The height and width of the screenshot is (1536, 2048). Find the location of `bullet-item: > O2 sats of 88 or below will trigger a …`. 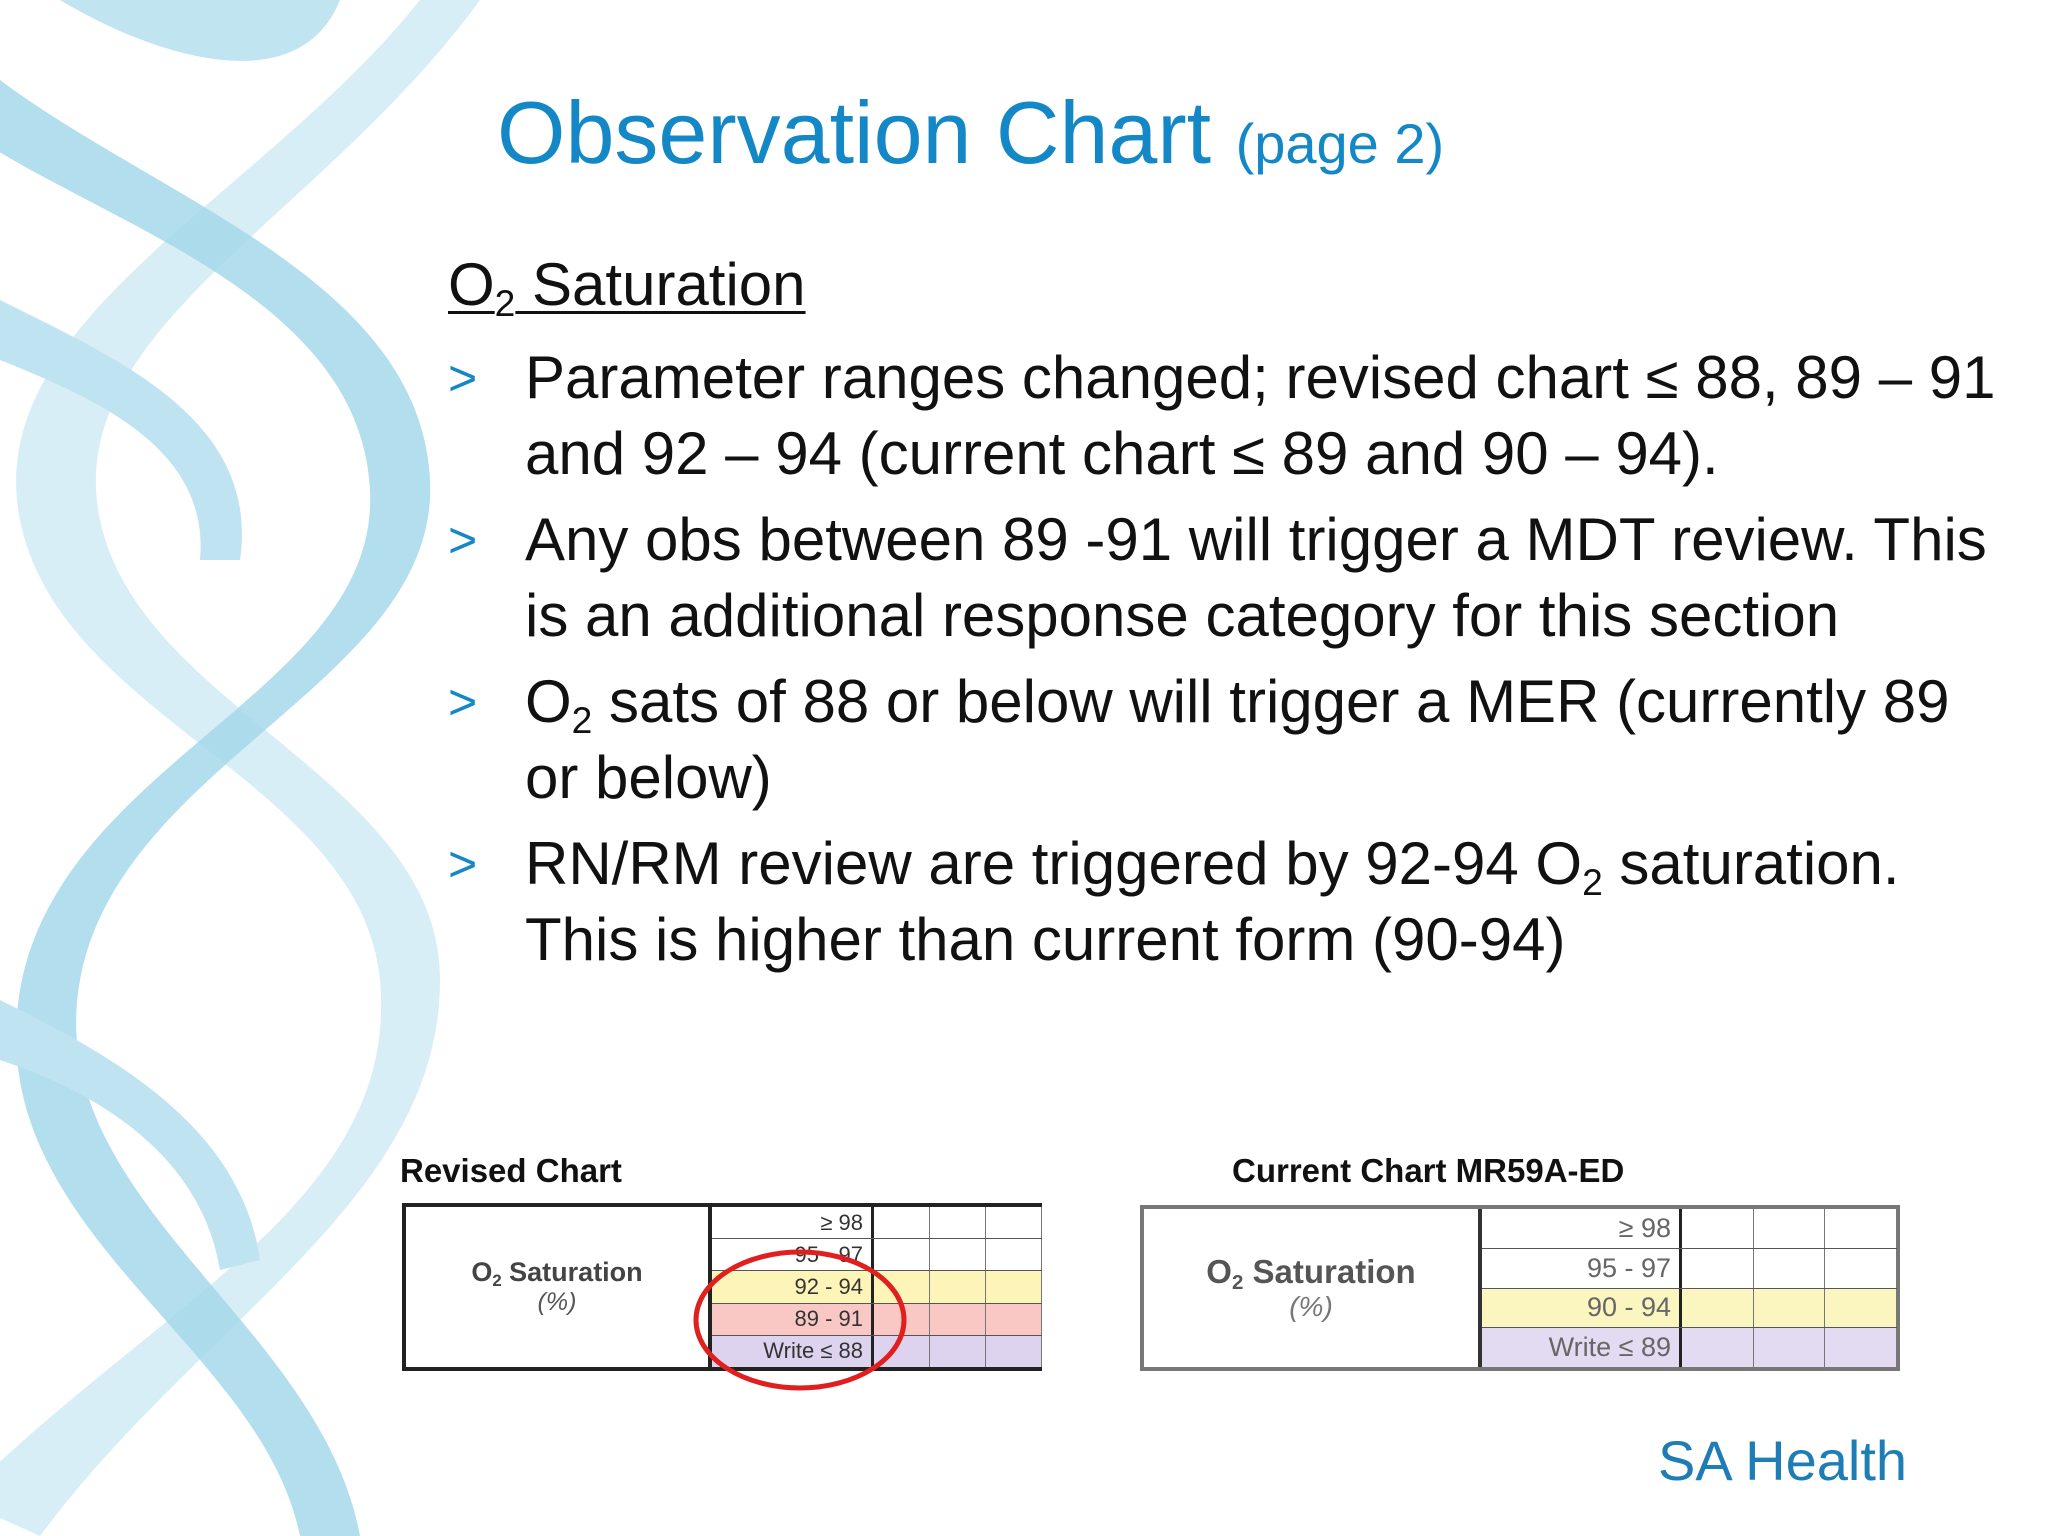

bullet-item: > O2 sats of 88 or below will trigger a … is located at coordinates (1228, 740).